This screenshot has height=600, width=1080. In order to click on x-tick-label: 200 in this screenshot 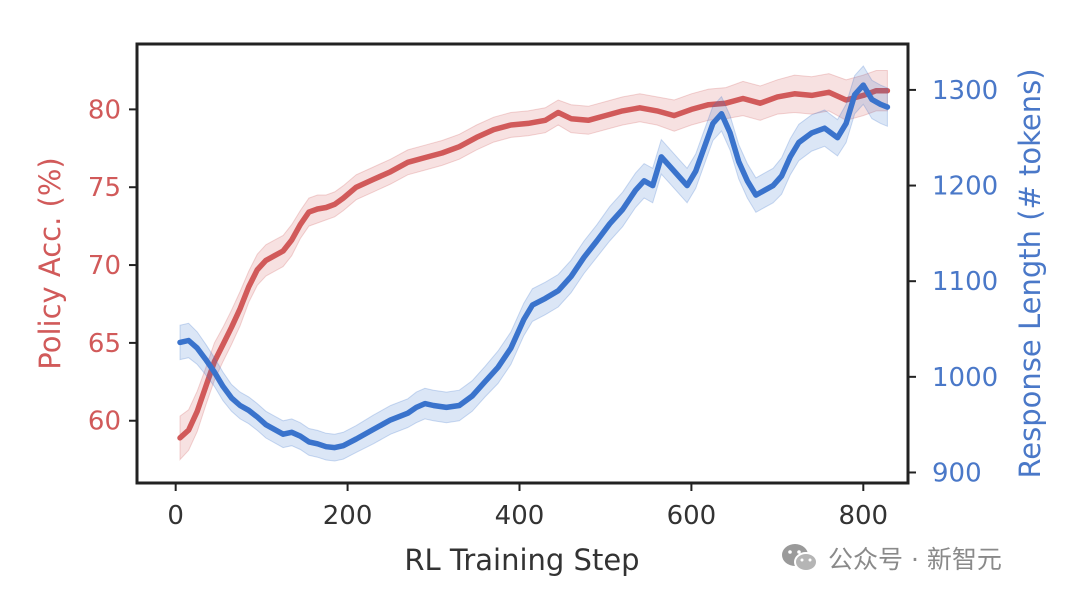, I will do `click(348, 516)`.